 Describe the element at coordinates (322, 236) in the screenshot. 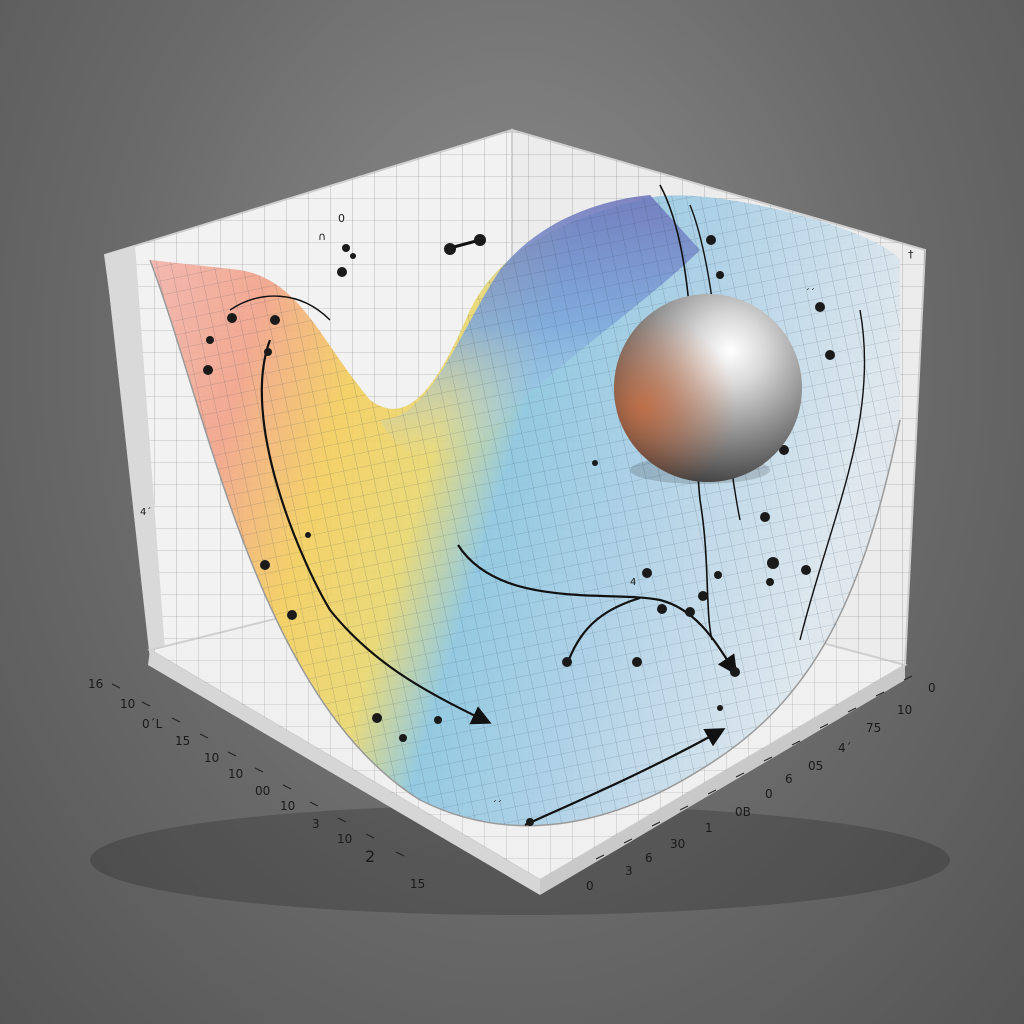

I see `wall-mark: ∩` at that location.